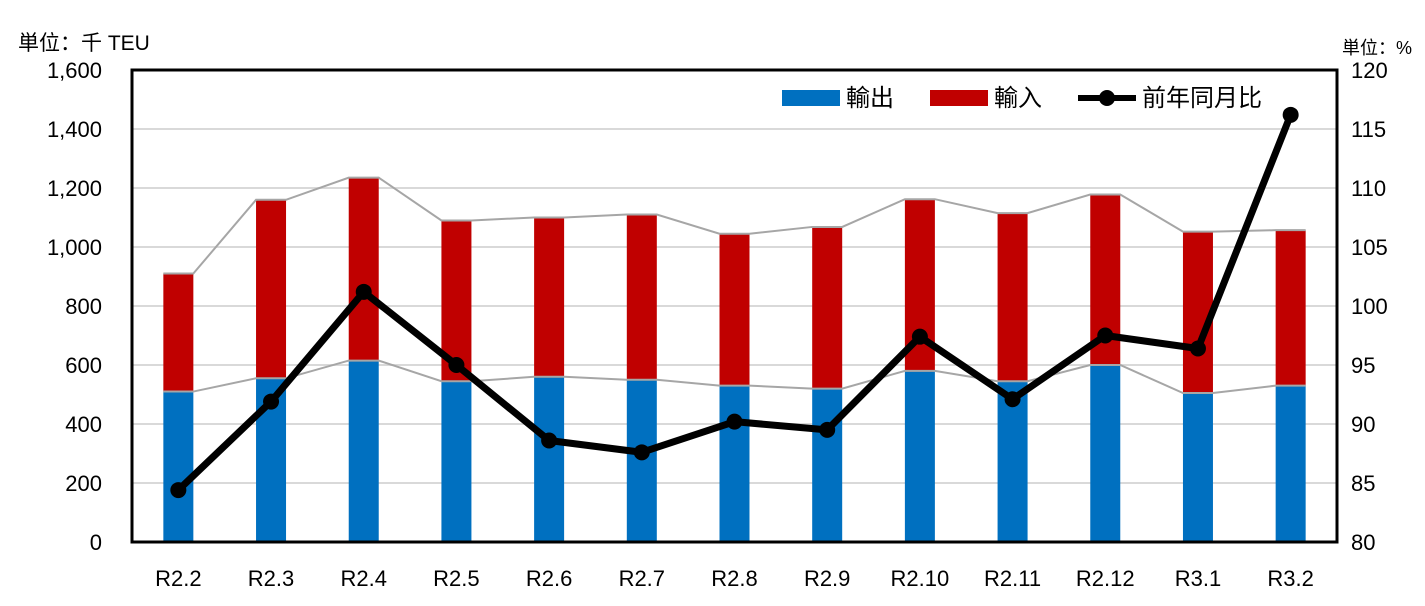 This screenshot has height=606, width=1425. Describe the element at coordinates (83, 306) in the screenshot. I see `y-left-tick-label: 800` at that location.